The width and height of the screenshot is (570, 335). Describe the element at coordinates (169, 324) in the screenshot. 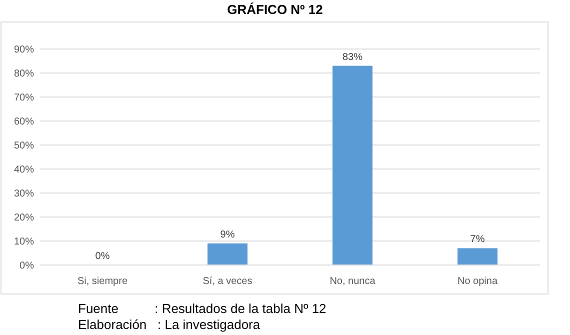

I see `text: Elaboración : La investigadora` at that location.